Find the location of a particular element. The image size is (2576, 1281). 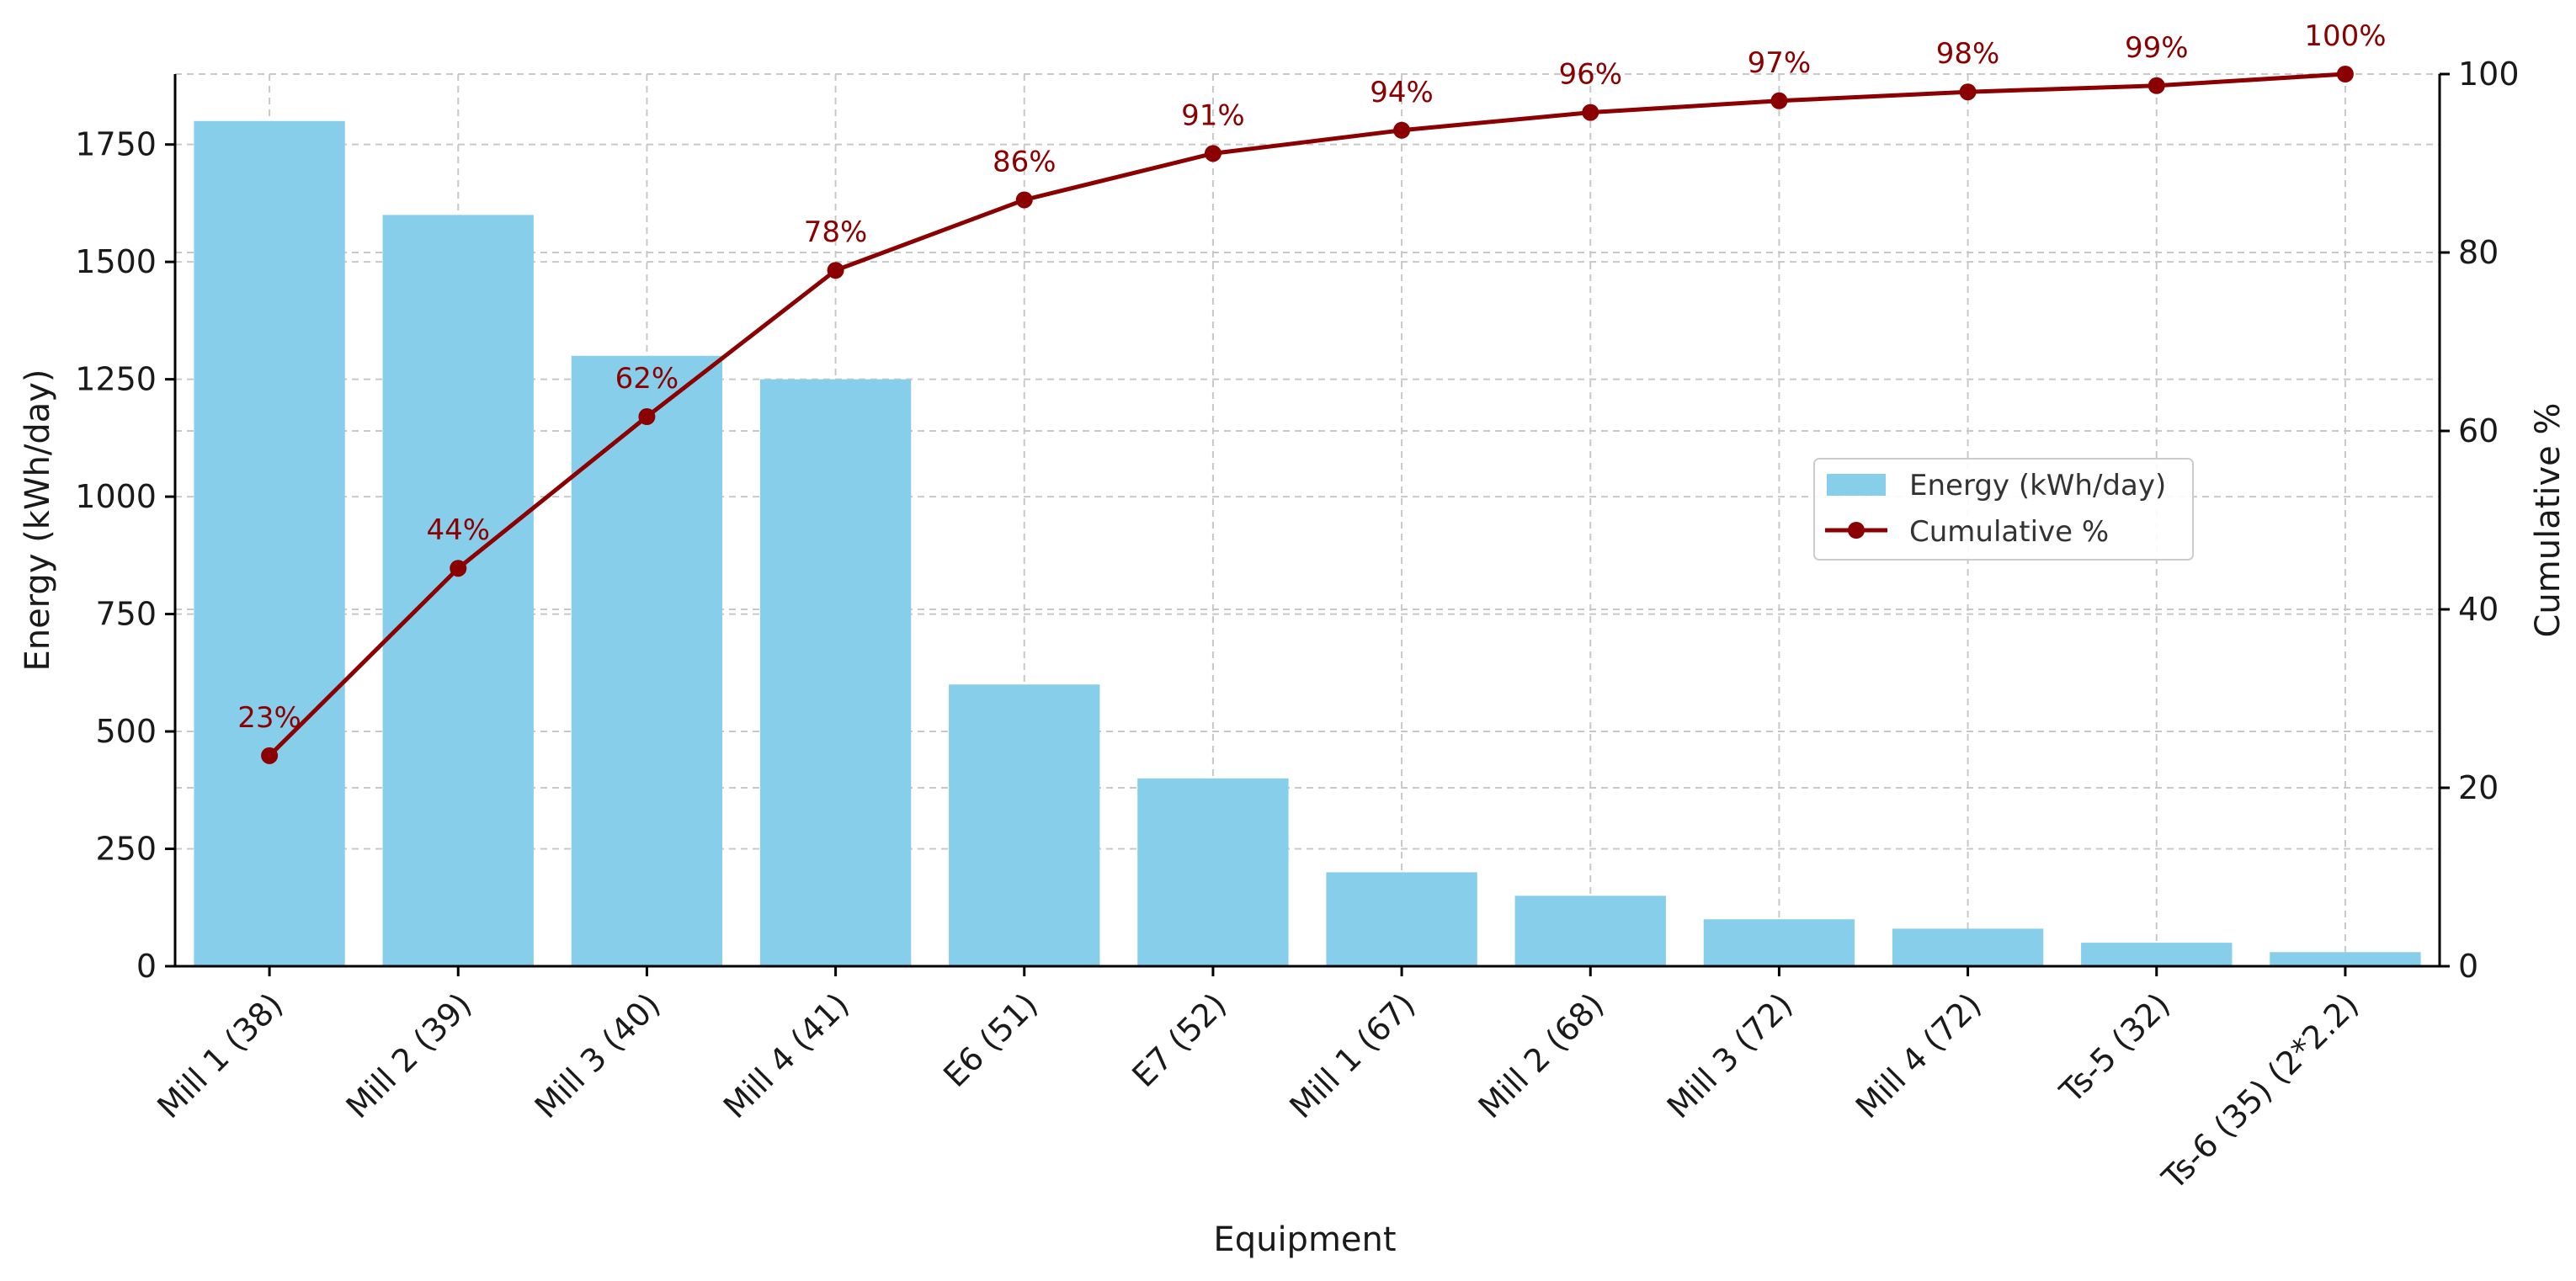

x-tick-label: Mill 4 (72) is located at coordinates (1919, 1055).